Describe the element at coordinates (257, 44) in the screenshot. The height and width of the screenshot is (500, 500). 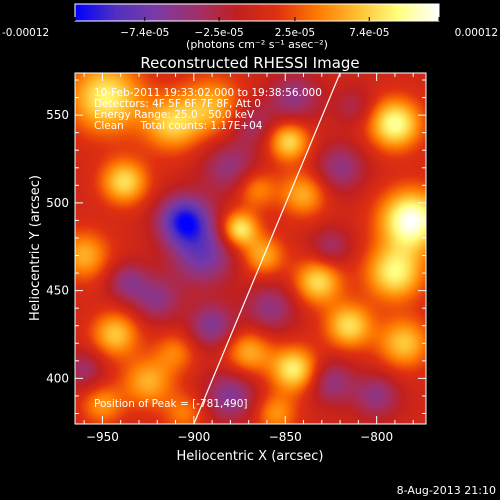
I see `colorbar-units-label: (photons cm⁻² s⁻¹ asec⁻²)` at that location.